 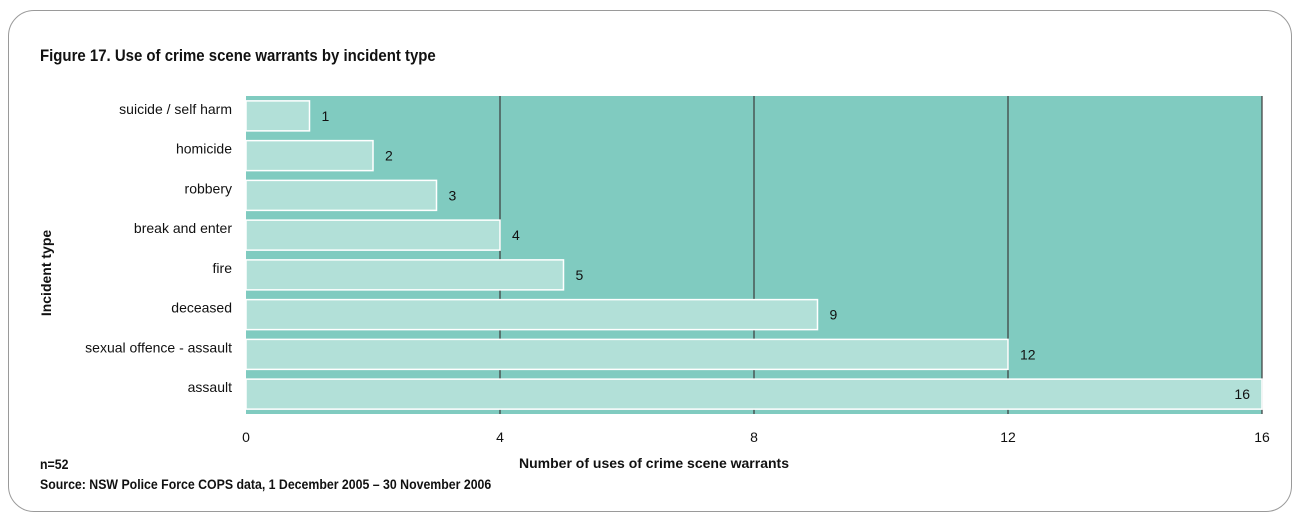 What do you see at coordinates (1242, 394) in the screenshot?
I see `value-label: 16` at bounding box center [1242, 394].